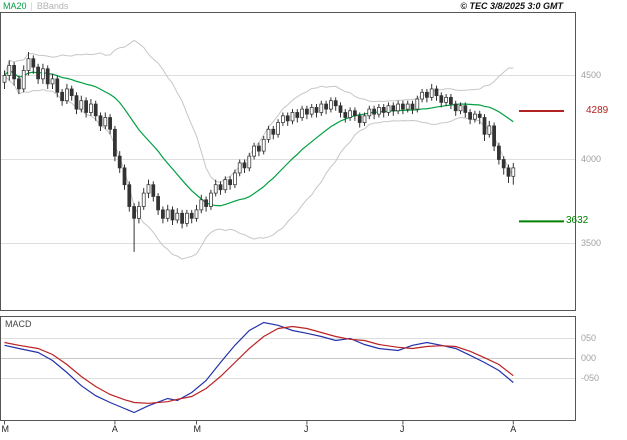 Image resolution: width=627 pixels, height=440 pixels. Describe the element at coordinates (259, 364) in the screenshot. I see `signal-line` at that location.